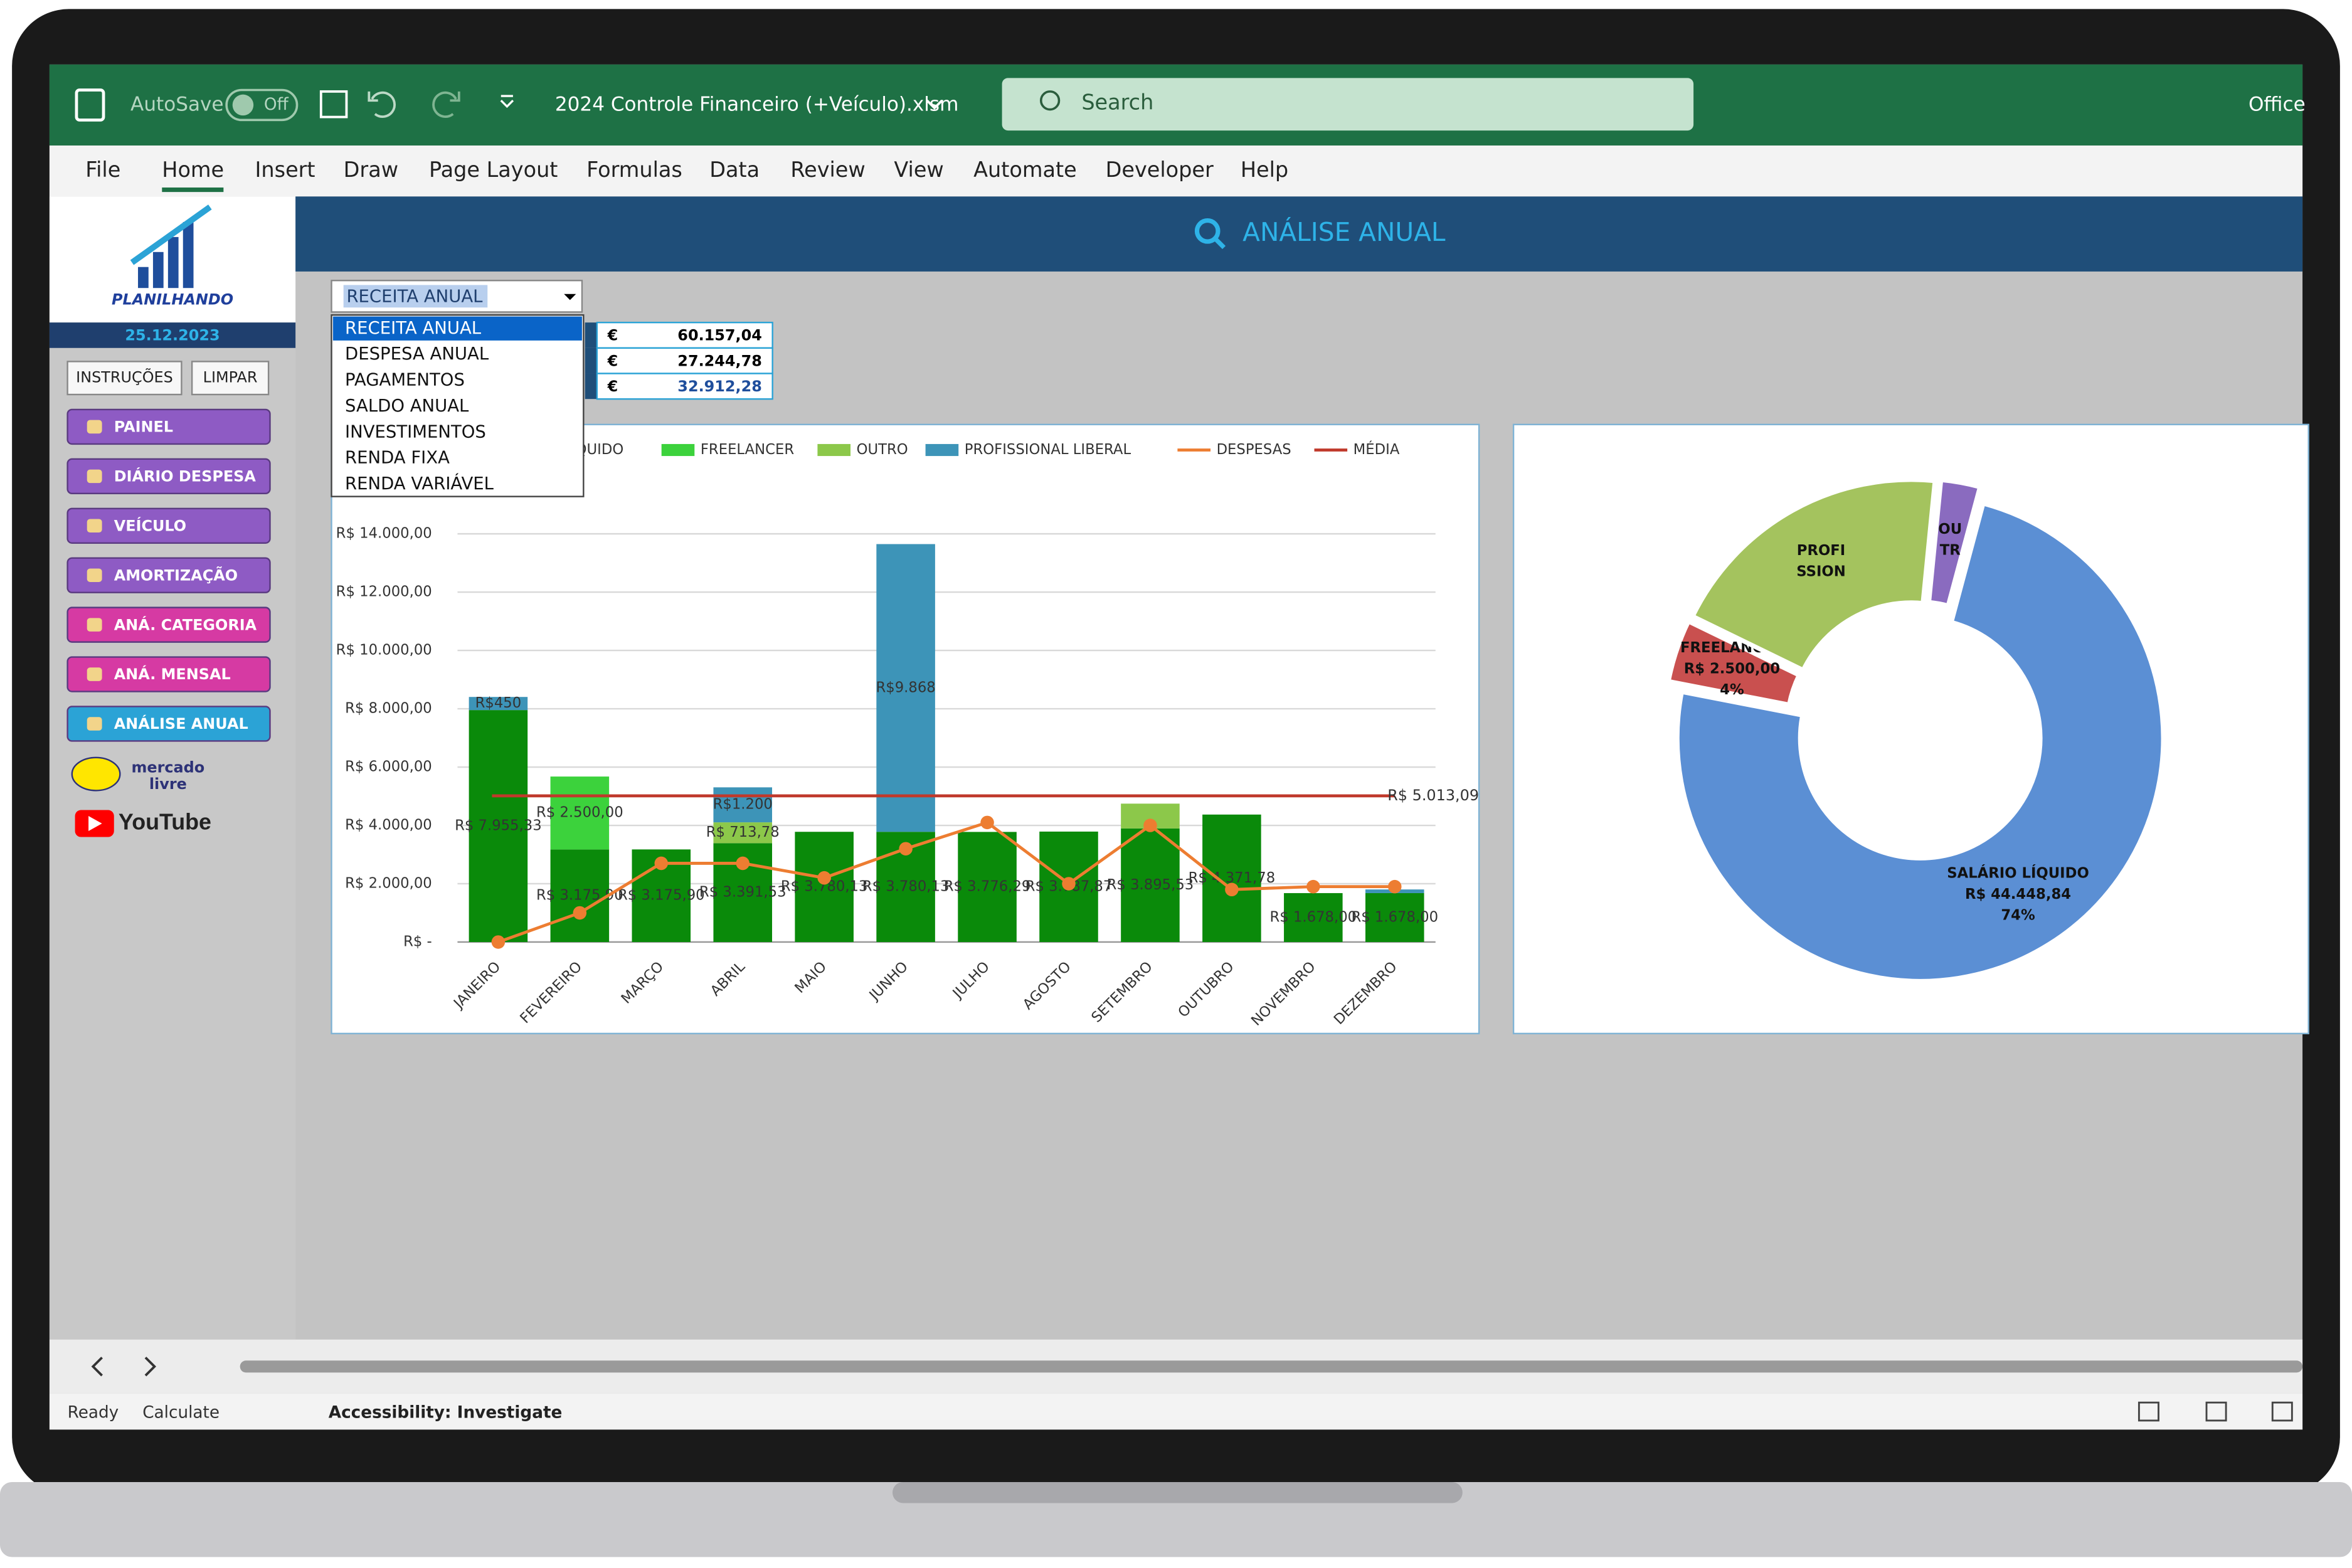 The height and width of the screenshot is (1568, 2352). Describe the element at coordinates (371, 169) in the screenshot. I see `menu-tab: Draw` at that location.